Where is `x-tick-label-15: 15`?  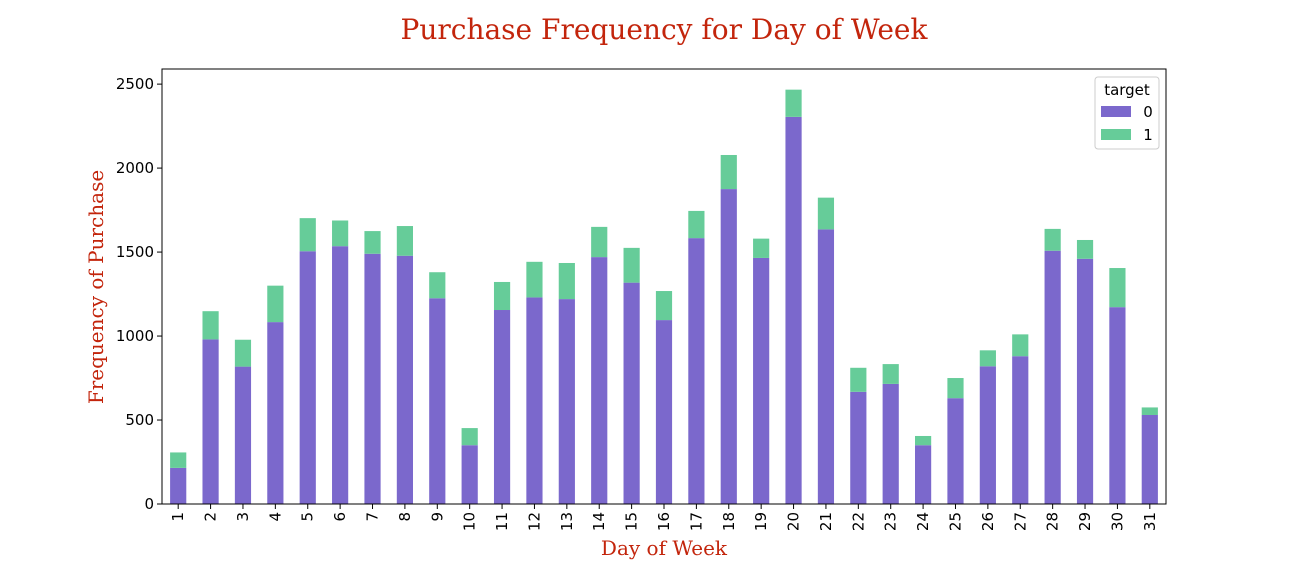
x-tick-label-15: 15 is located at coordinates (632, 521).